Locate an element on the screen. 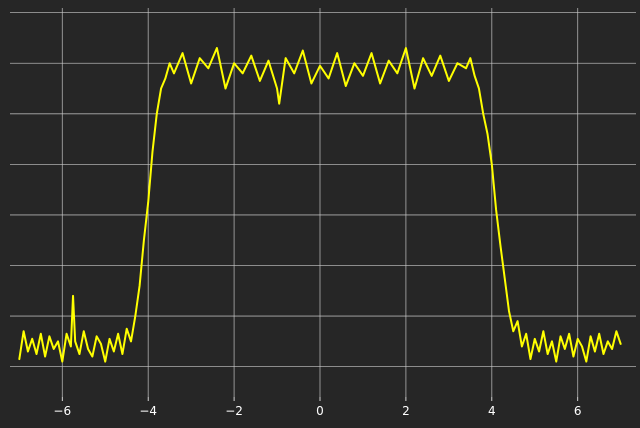  x-tick-label: 6 is located at coordinates (578, 411).